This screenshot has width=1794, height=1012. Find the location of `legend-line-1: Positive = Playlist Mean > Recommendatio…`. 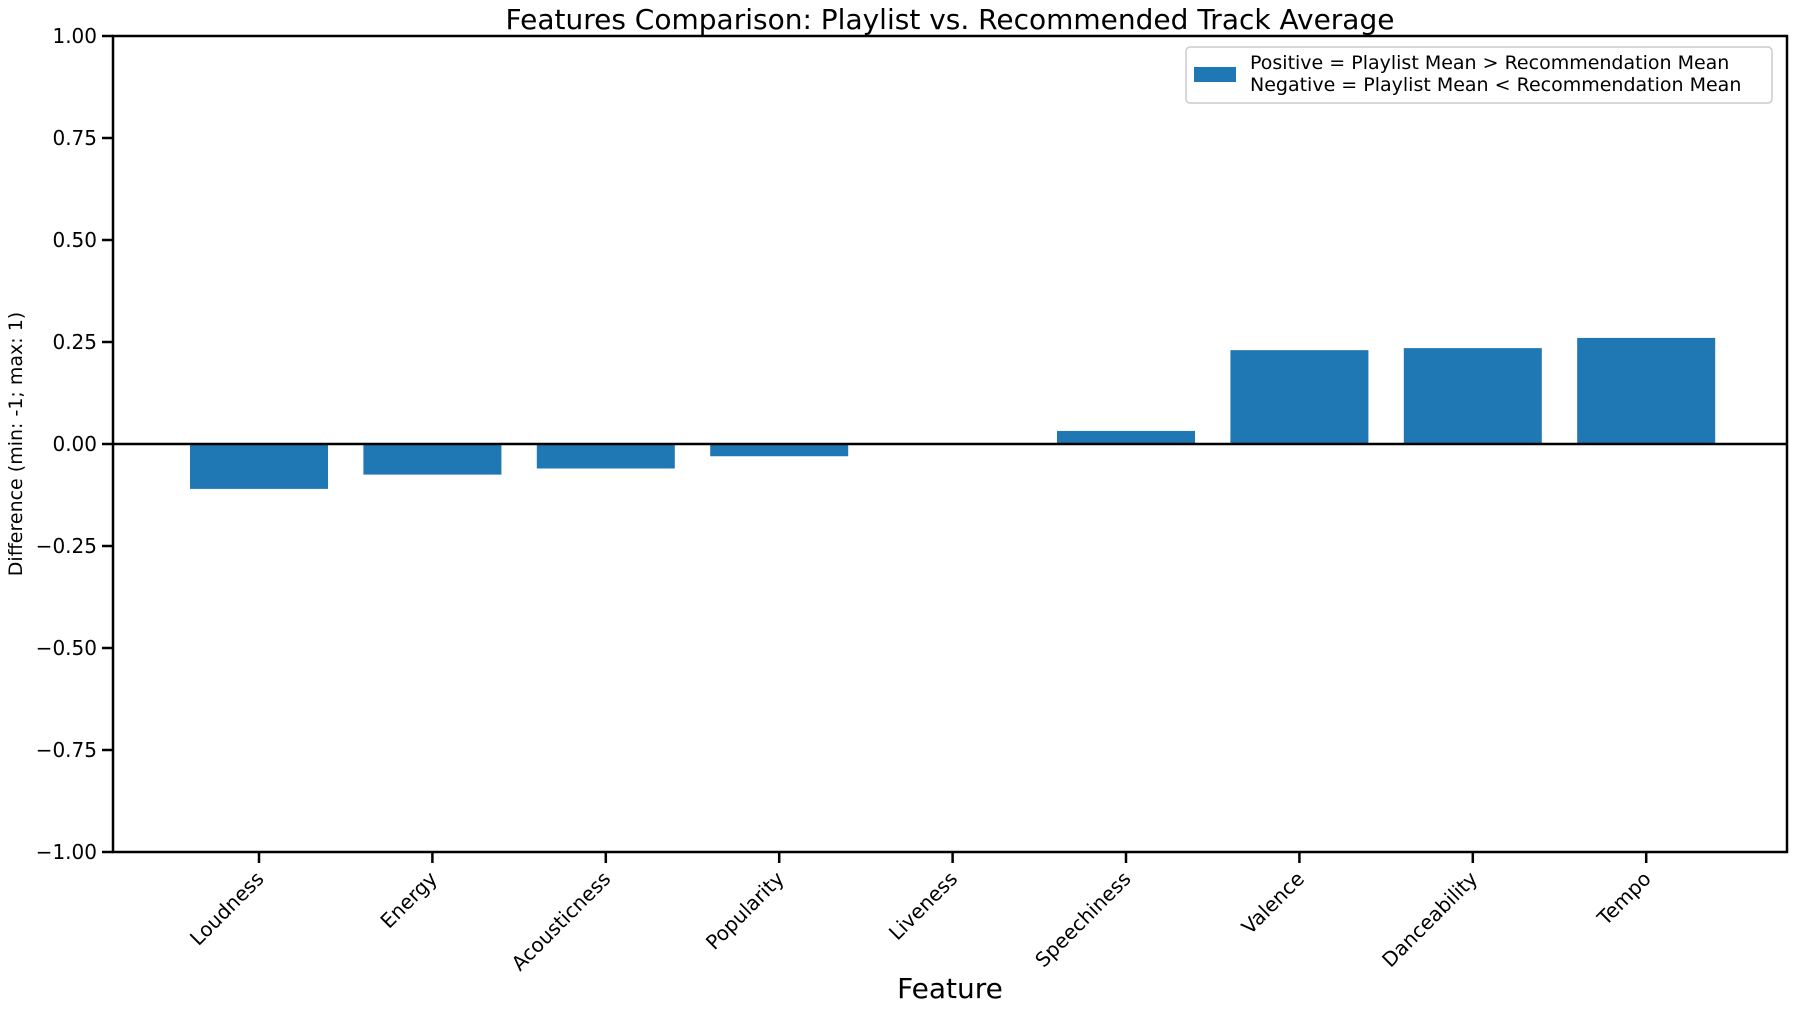

legend-line-1: Positive = Playlist Mean > Recommendatio… is located at coordinates (1489, 63).